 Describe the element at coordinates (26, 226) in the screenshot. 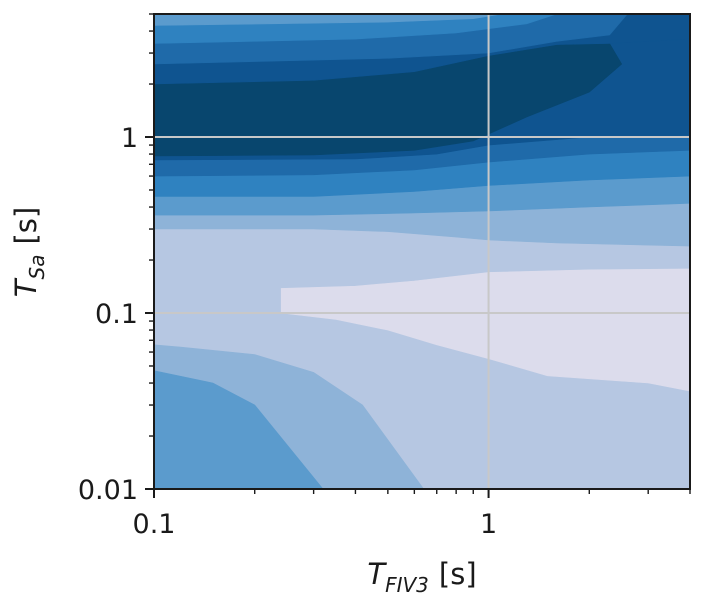

I see `y-axis-label-unit: [s]` at that location.